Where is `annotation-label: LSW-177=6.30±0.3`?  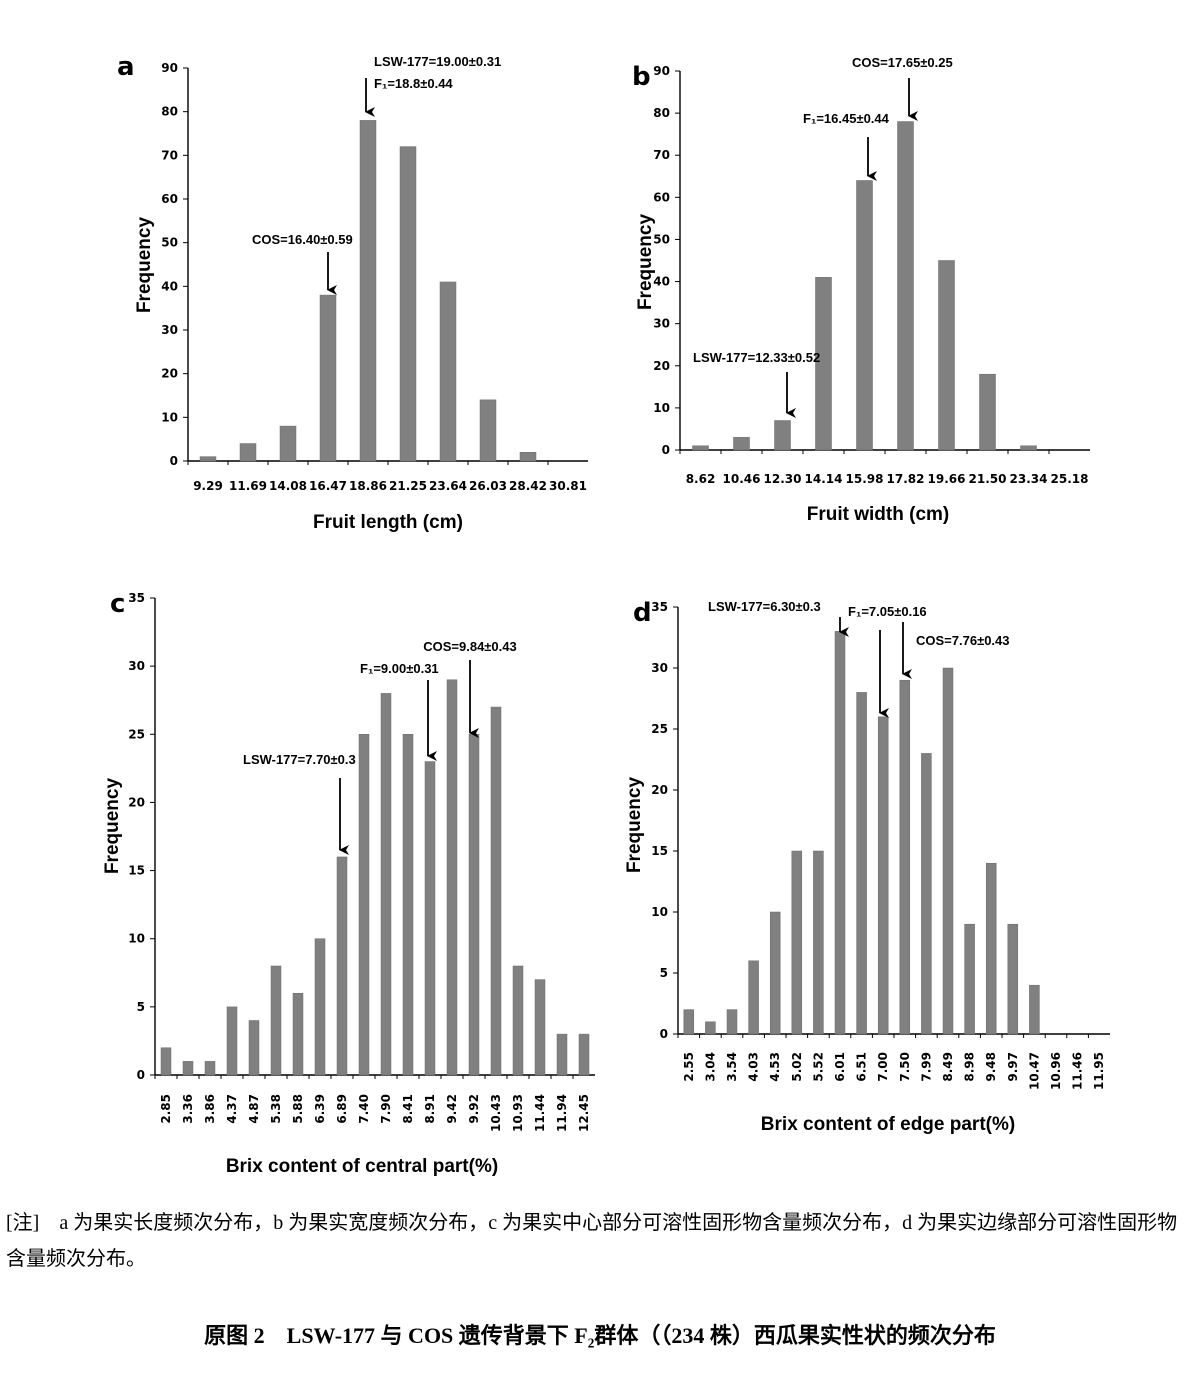
annotation-label: LSW-177=6.30±0.3 is located at coordinates (764, 606).